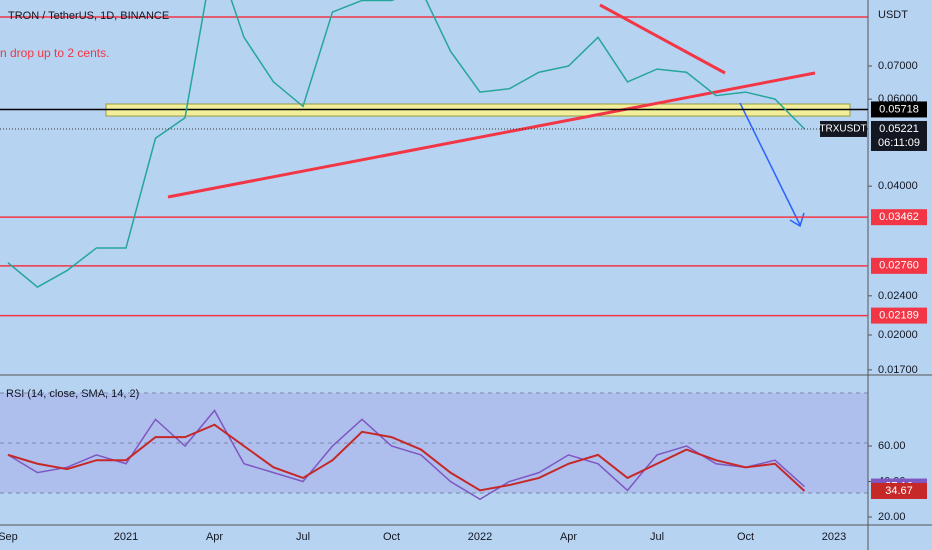  I want to click on x-tick-label: Sep, so click(9, 537).